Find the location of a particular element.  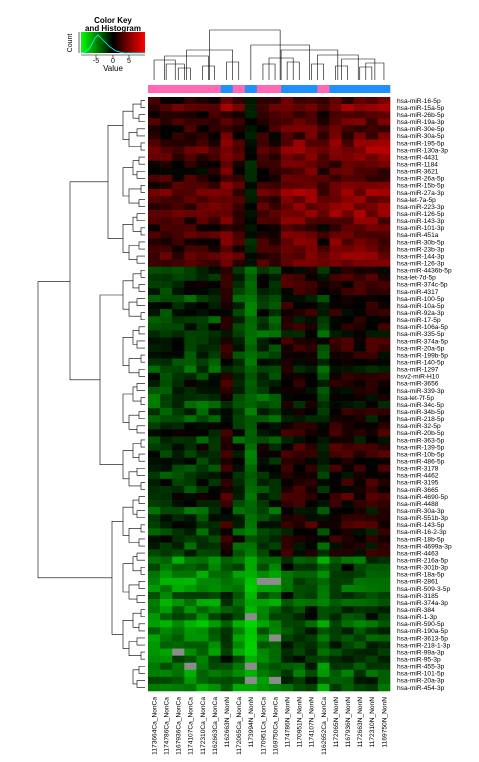

row-label-hsa-mir-301b-3p: hsa-miR-301b-3p is located at coordinates (422, 568).